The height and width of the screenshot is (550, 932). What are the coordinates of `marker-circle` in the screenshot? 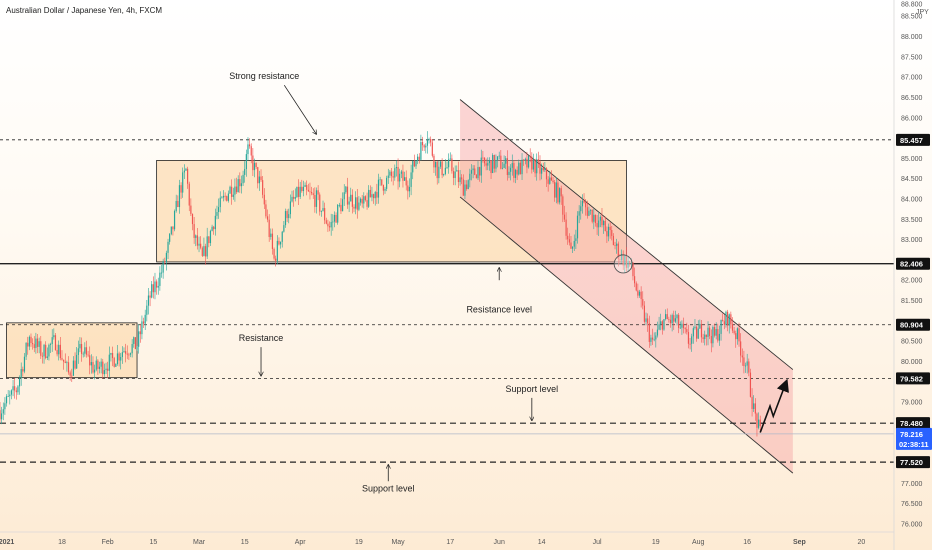 It's located at (623, 264).